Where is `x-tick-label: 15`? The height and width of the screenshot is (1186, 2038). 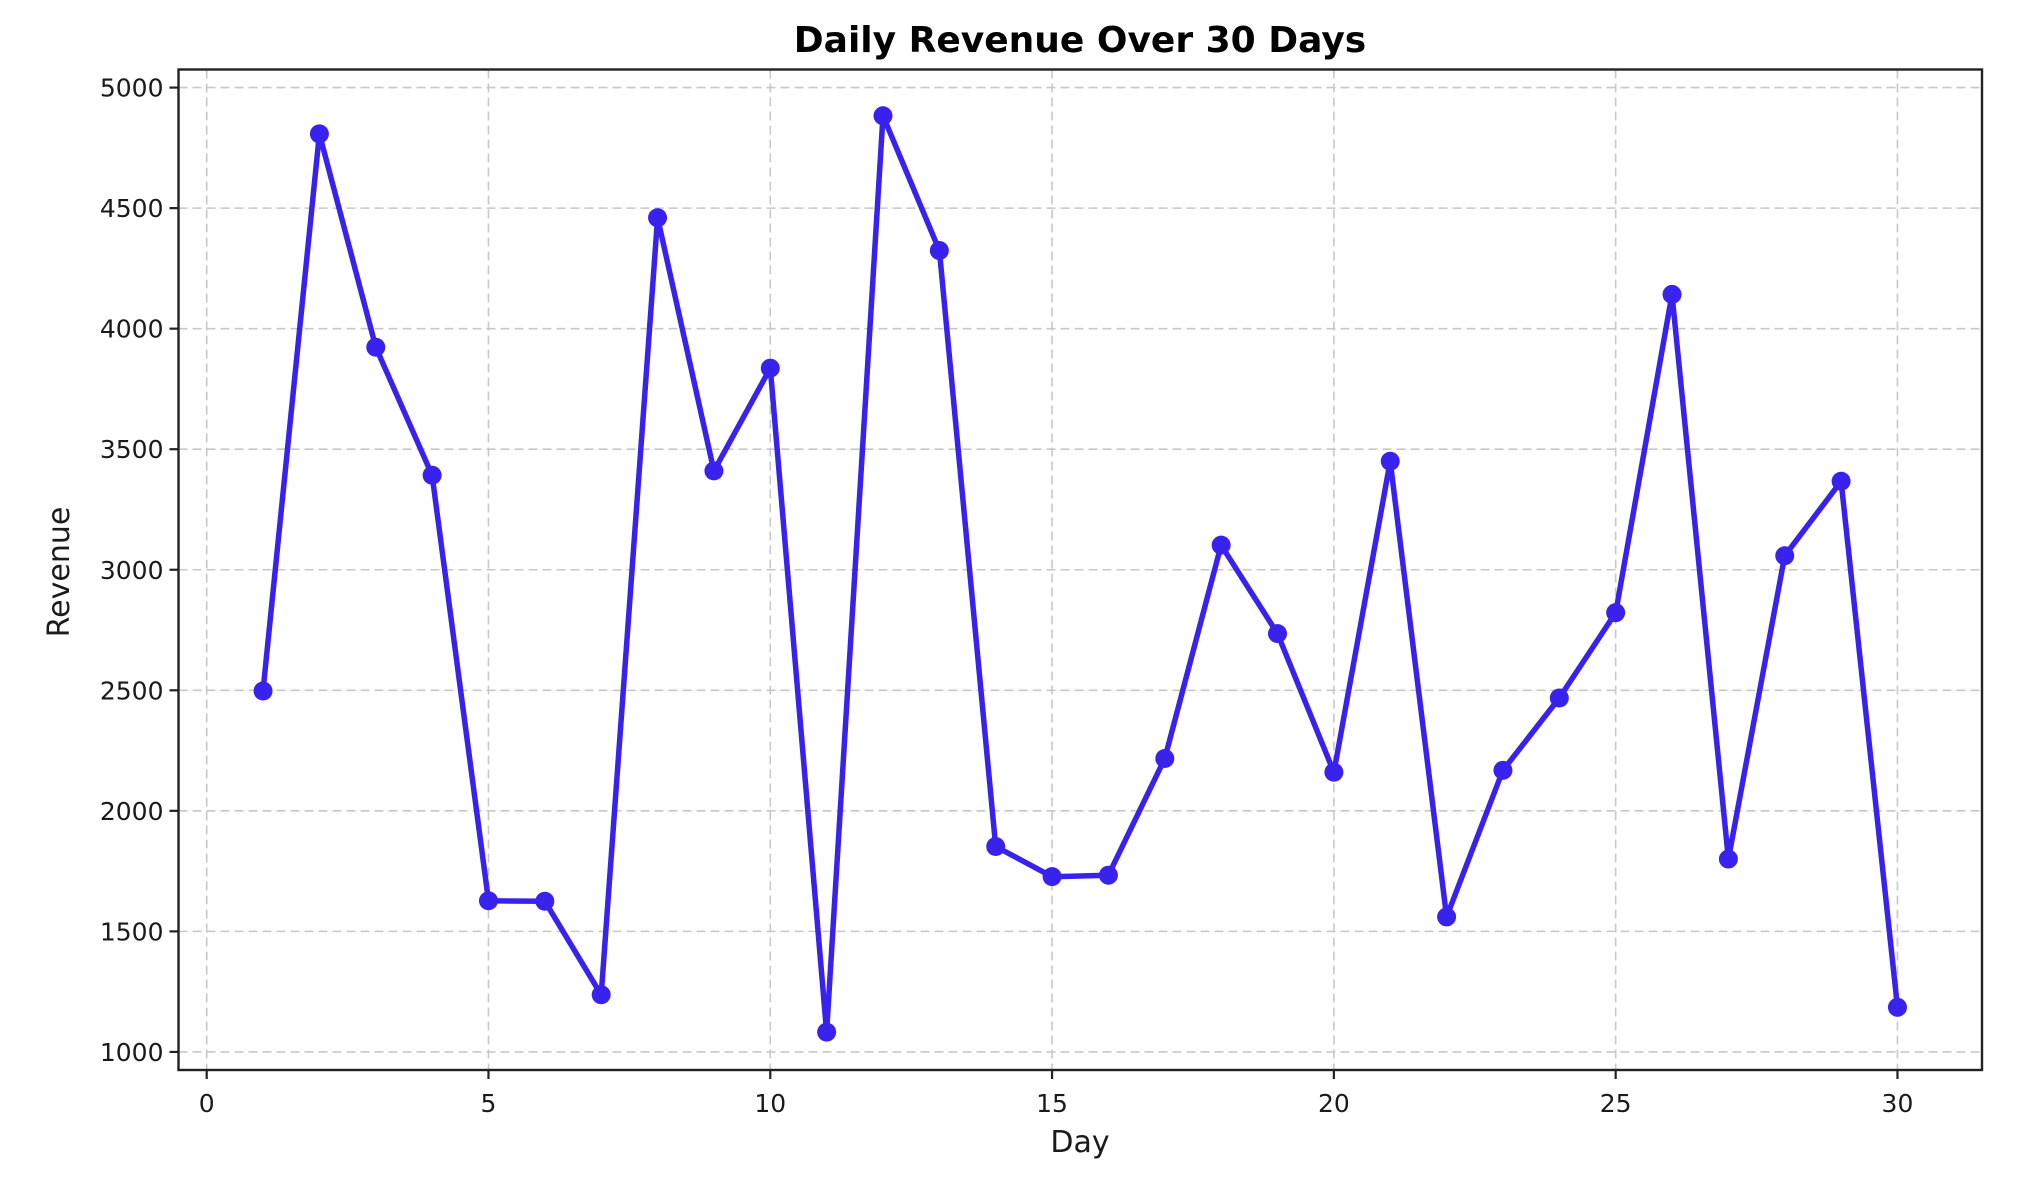
x-tick-label: 15 is located at coordinates (1052, 1103).